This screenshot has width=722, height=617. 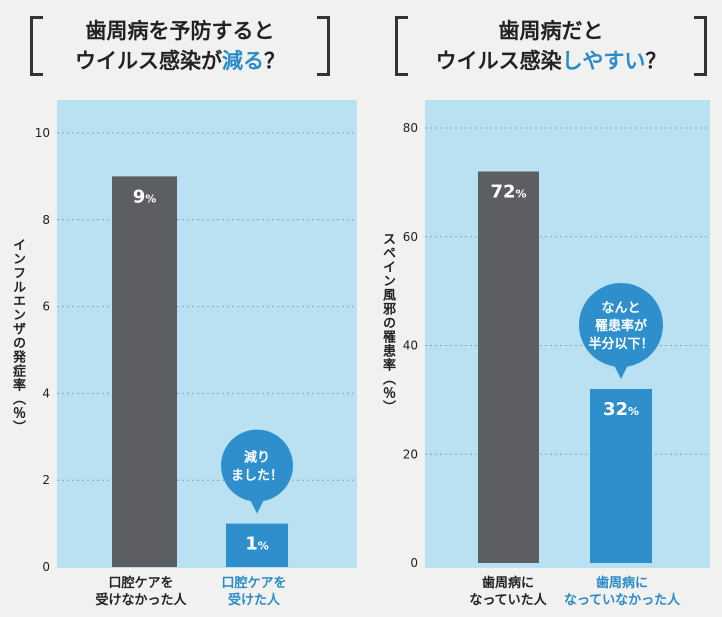 I want to click on right-title-line2: ウイルス感染しやすい？, so click(x=551, y=61).